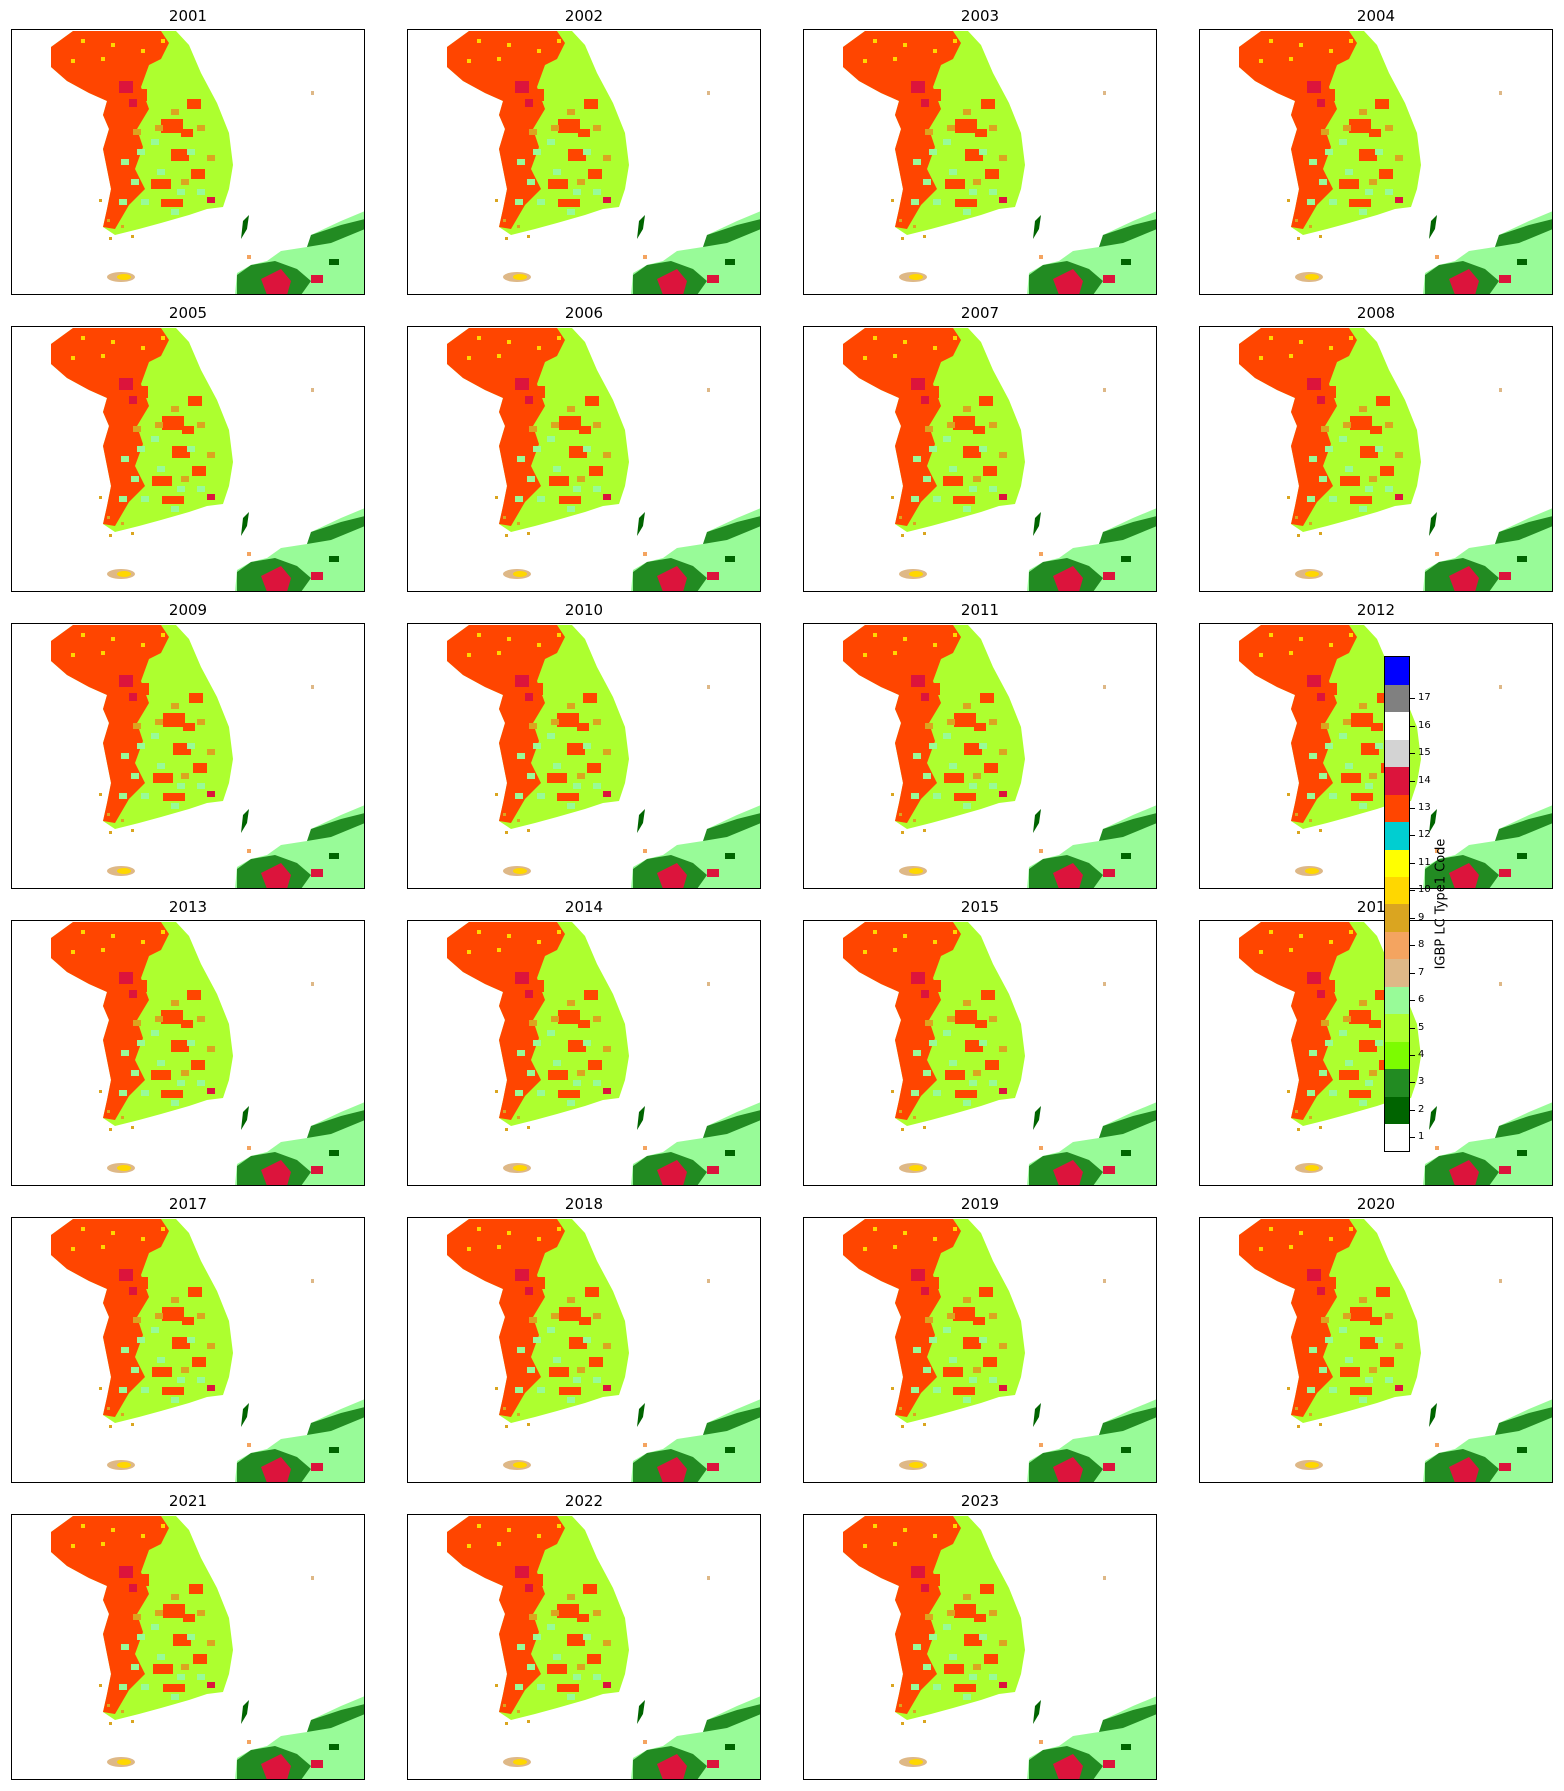 This screenshot has width=1564, height=1791. What do you see at coordinates (188, 151) in the screenshot?
I see `map-panel-2001: 2001` at bounding box center [188, 151].